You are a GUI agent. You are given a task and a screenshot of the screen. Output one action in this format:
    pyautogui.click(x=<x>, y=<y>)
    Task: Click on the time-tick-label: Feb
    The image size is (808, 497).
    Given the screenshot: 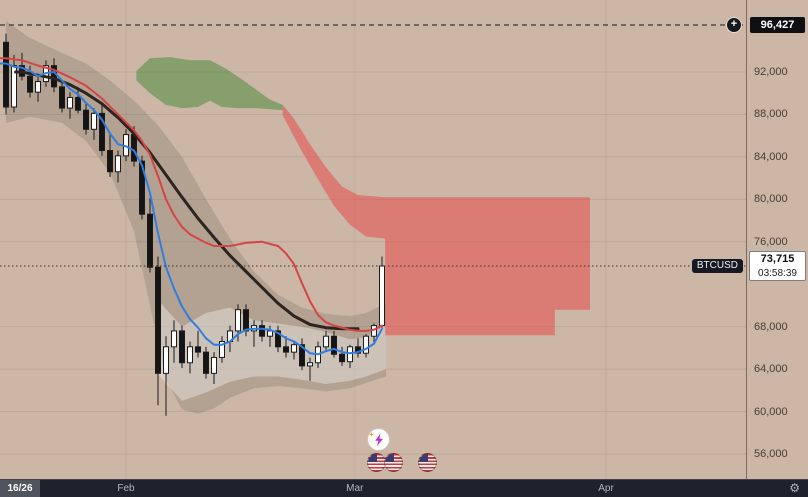 What is the action you would take?
    pyautogui.click(x=126, y=488)
    